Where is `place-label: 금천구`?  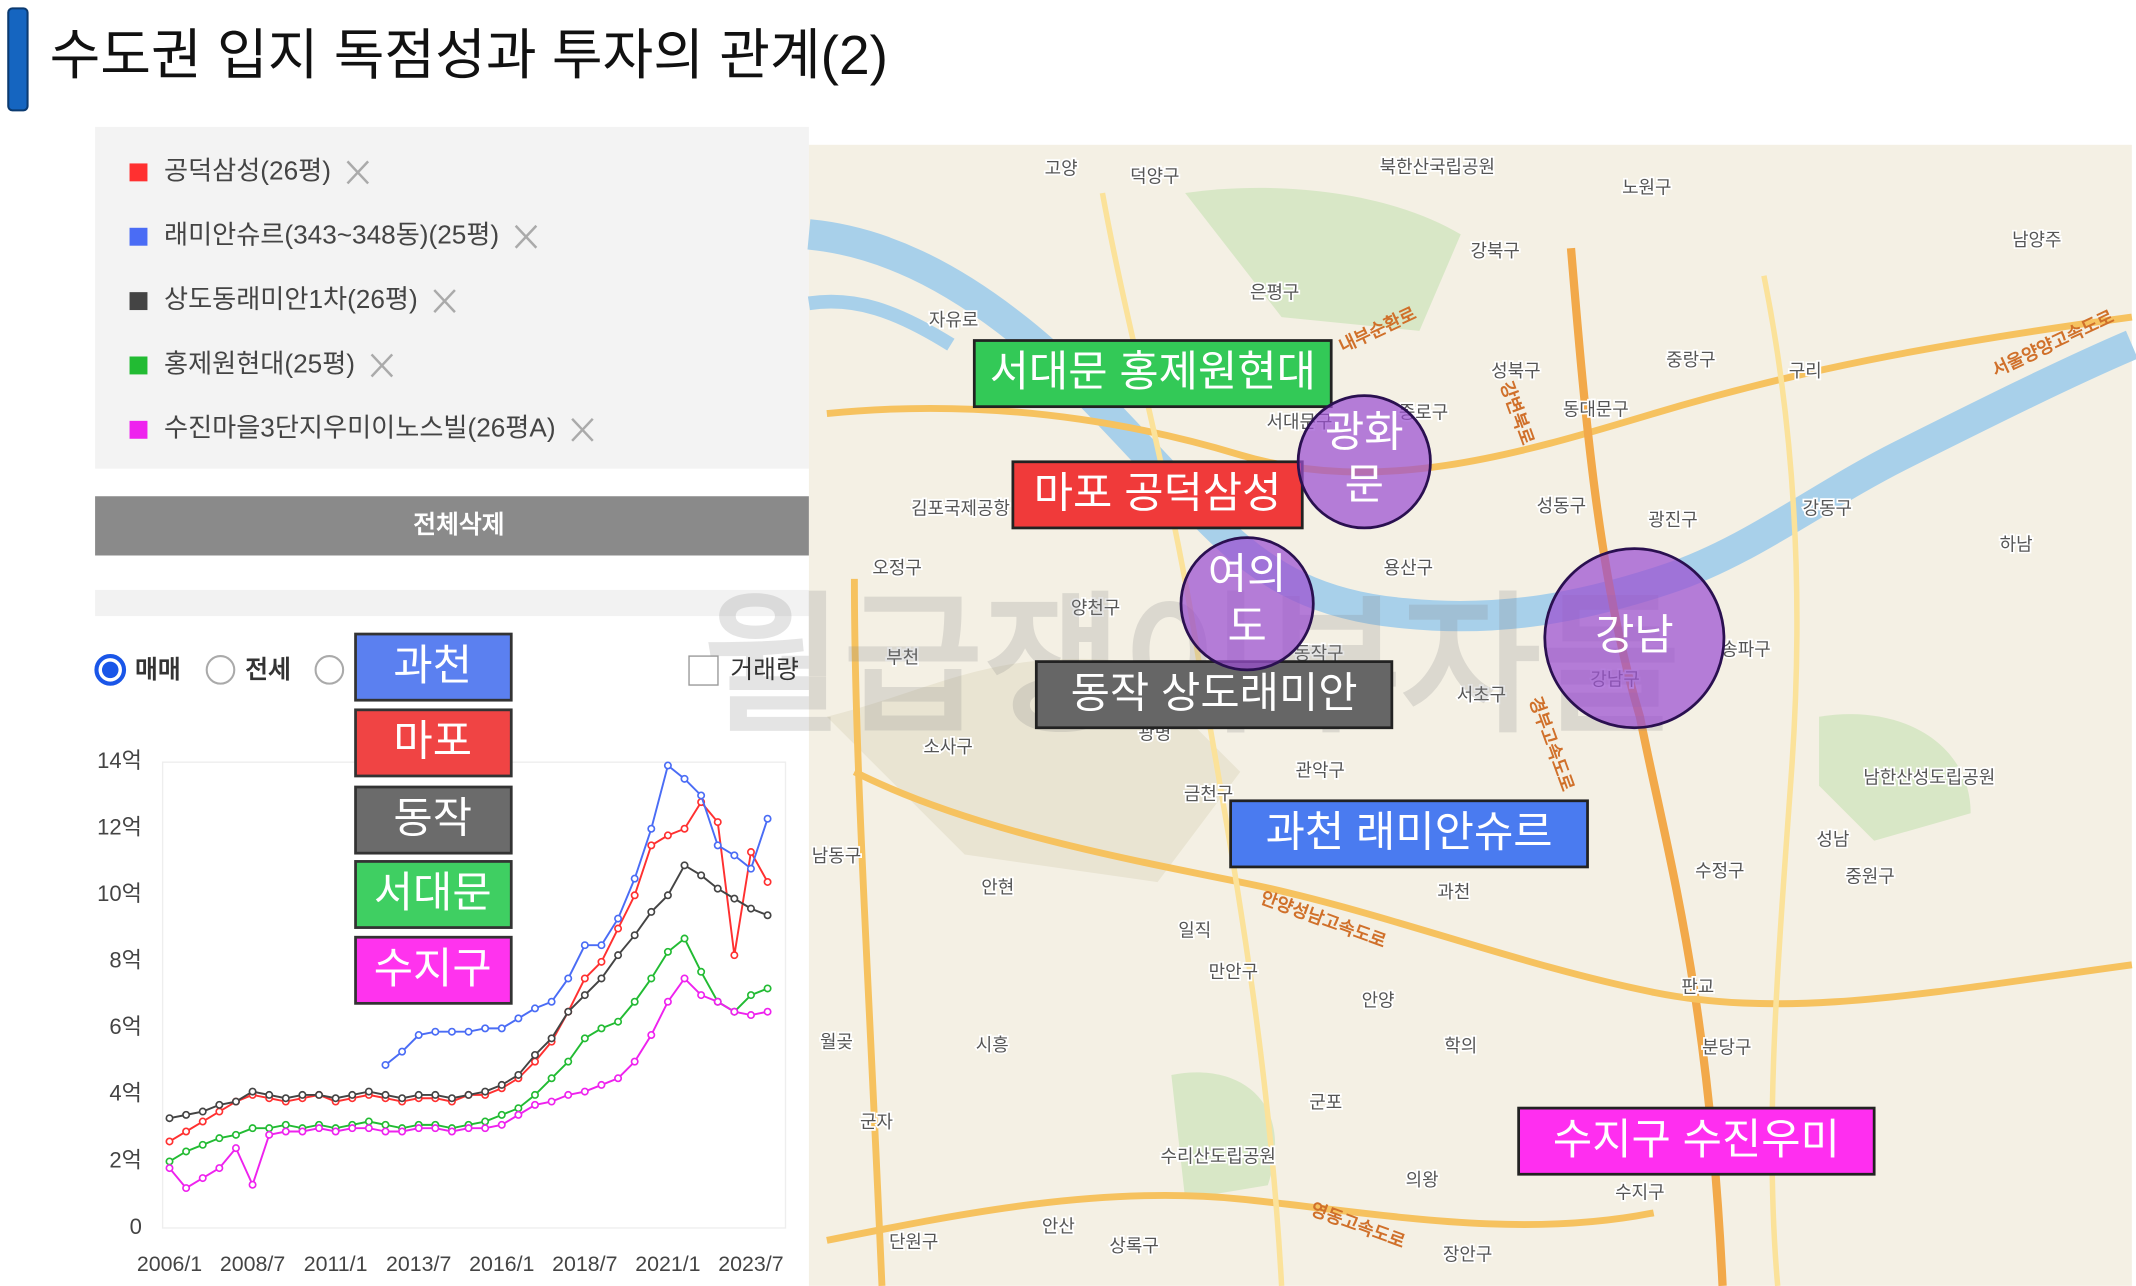
place-label: 금천구 is located at coordinates (1208, 794).